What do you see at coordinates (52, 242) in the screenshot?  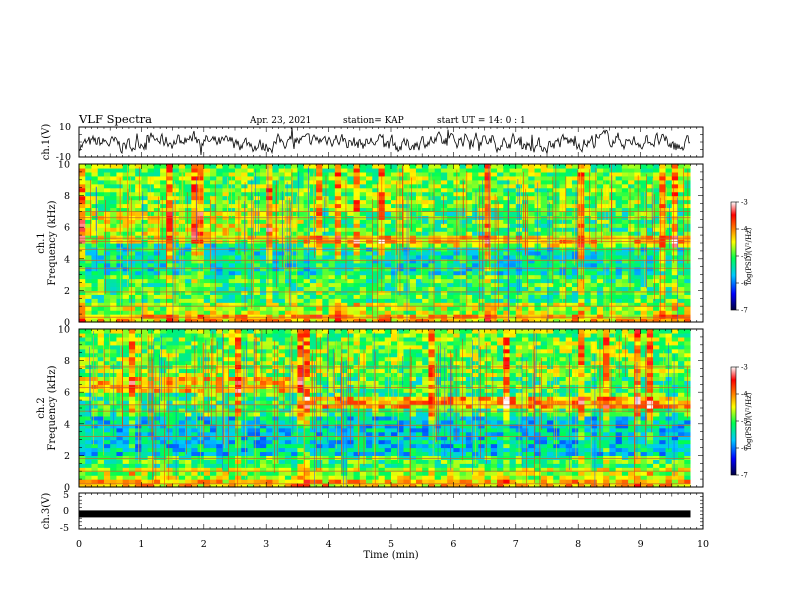 I see `ch1-frequency-label: Frequency (kHz)` at bounding box center [52, 242].